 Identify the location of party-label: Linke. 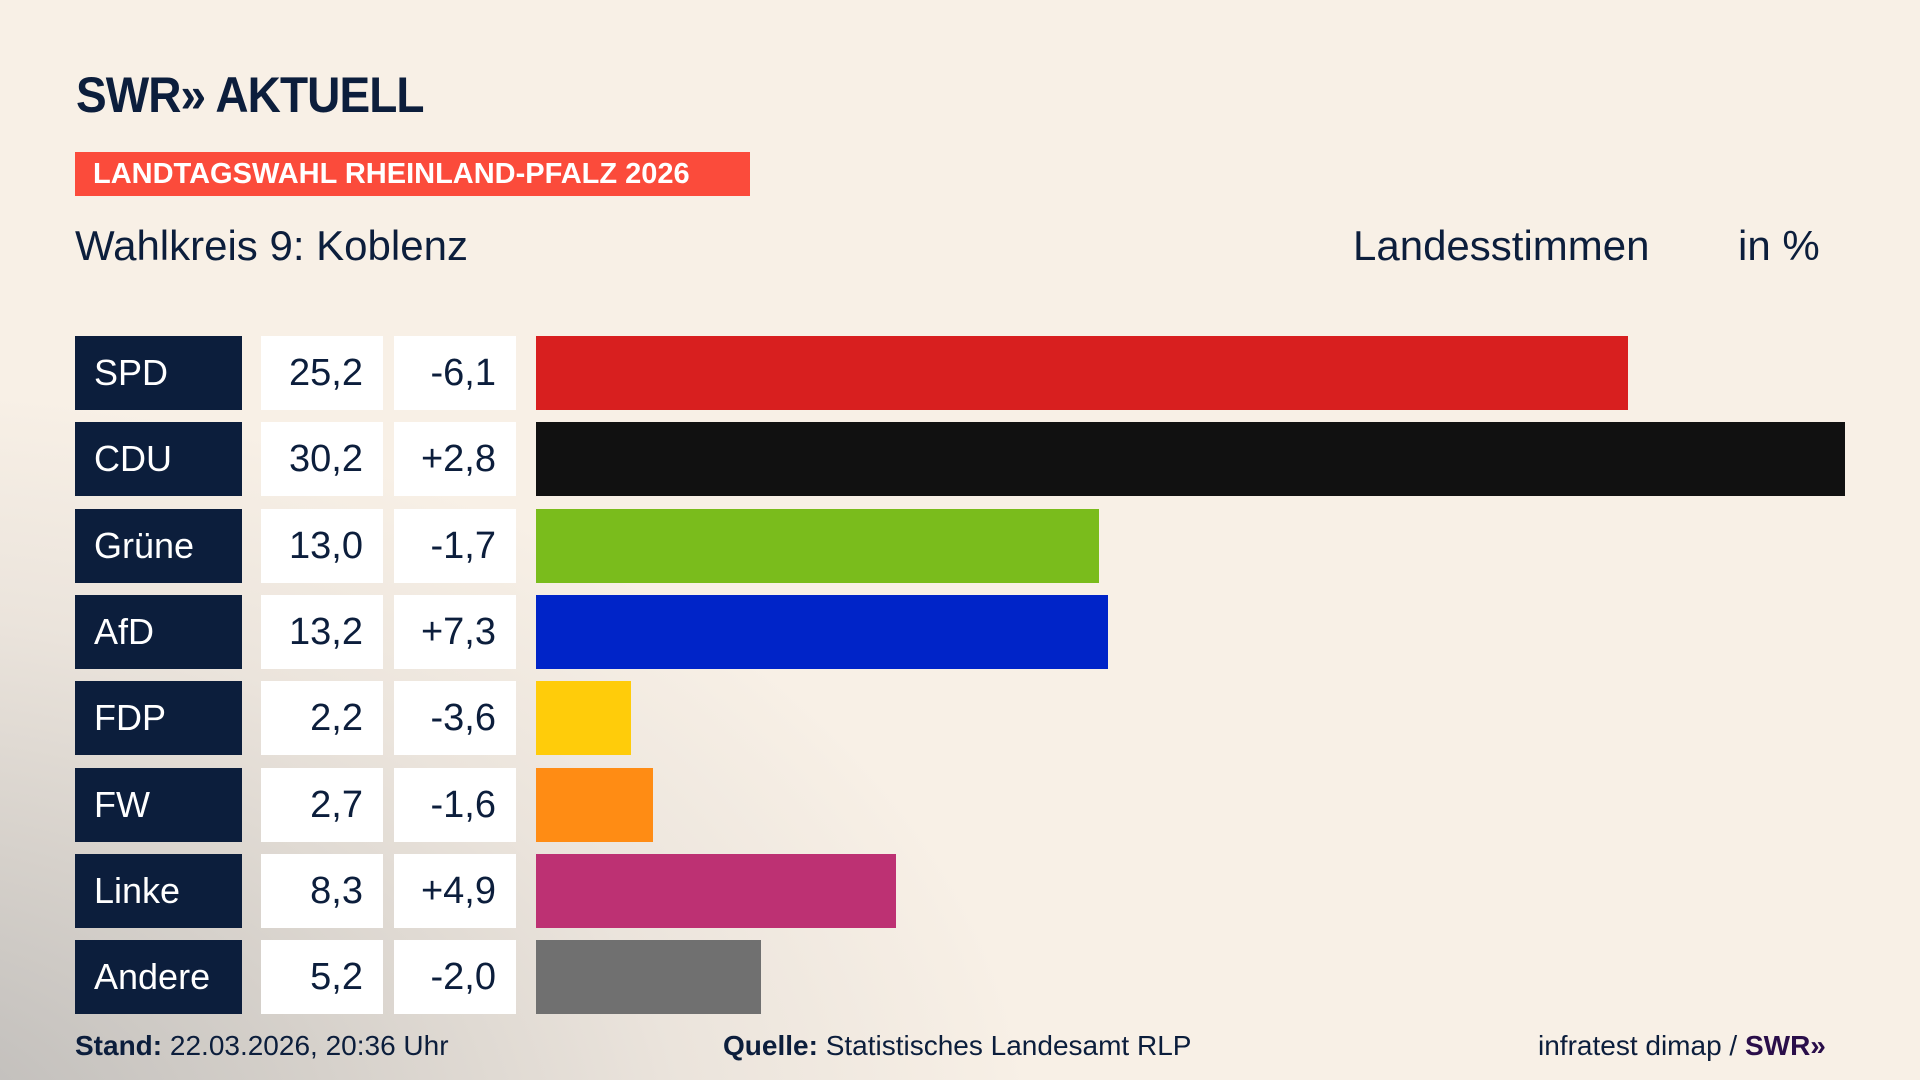
(158, 890).